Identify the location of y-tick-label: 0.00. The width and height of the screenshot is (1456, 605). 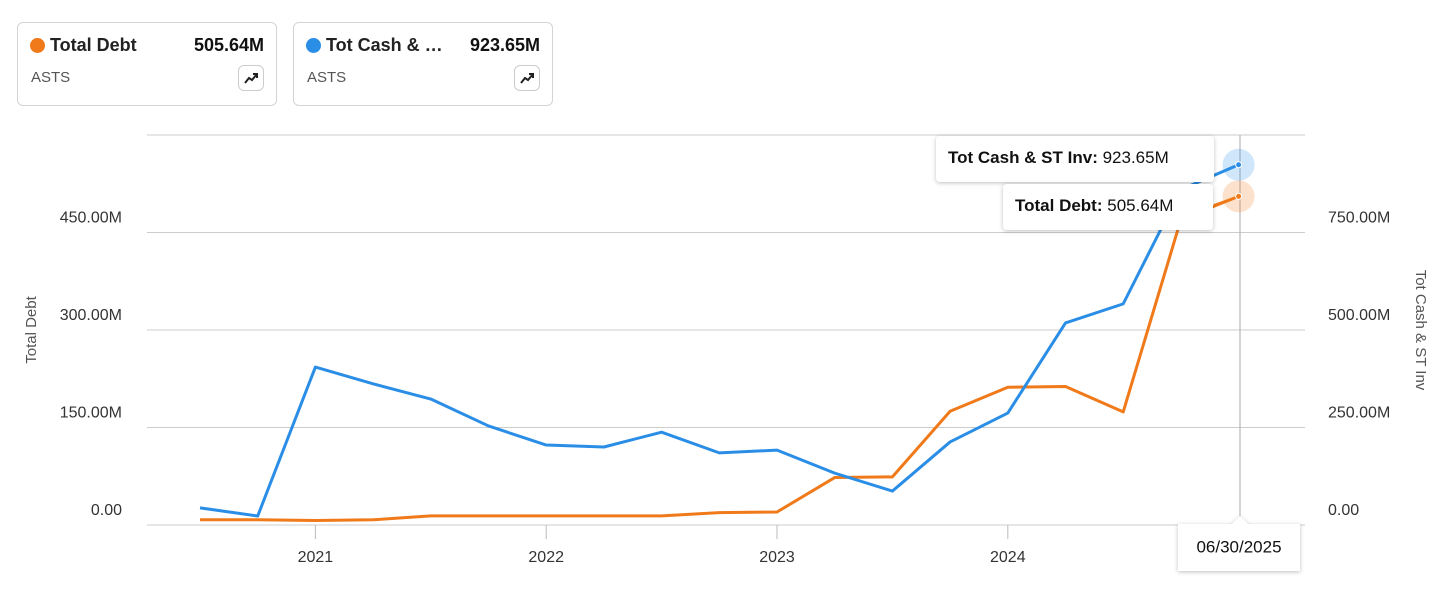
(106, 510).